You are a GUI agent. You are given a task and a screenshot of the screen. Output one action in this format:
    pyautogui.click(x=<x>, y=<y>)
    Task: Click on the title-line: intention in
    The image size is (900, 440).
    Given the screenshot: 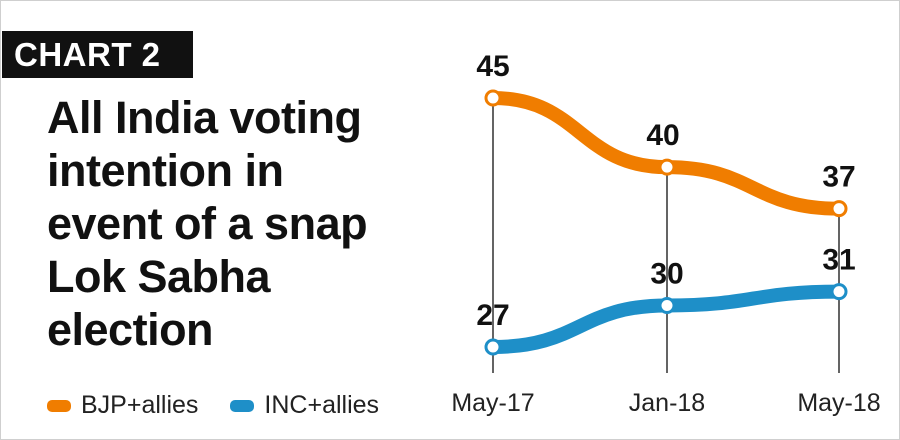 What is the action you would take?
    pyautogui.click(x=165, y=170)
    